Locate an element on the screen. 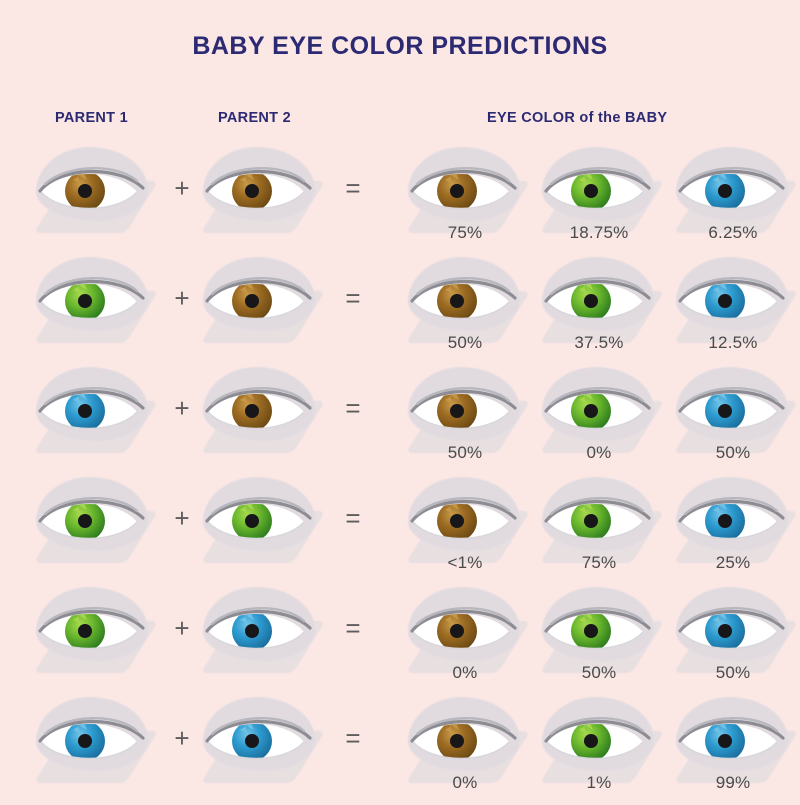 This screenshot has width=800, height=805. row5-parent1 is located at coordinates (93, 632).